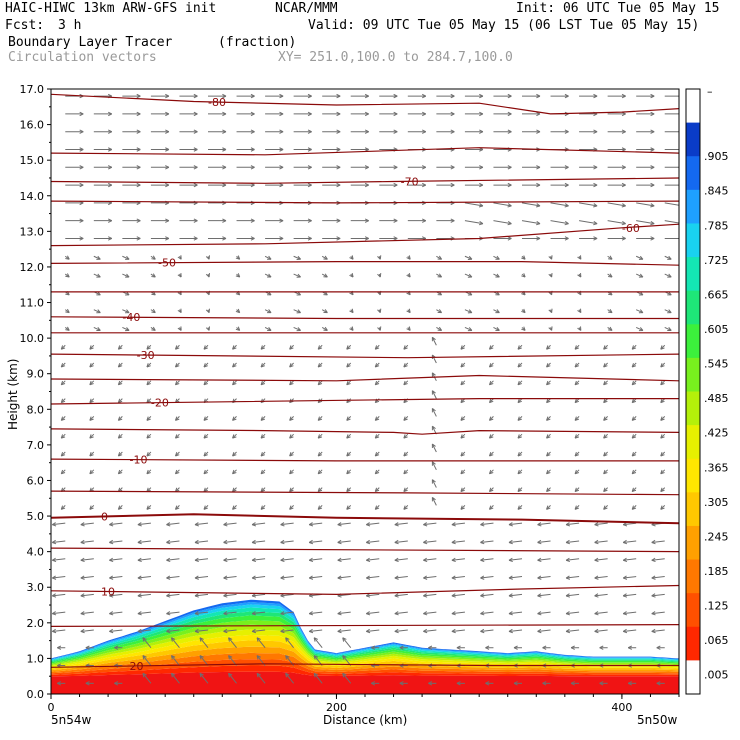 The width and height of the screenshot is (740, 740). I want to click on tracer-band, so click(365, 642).